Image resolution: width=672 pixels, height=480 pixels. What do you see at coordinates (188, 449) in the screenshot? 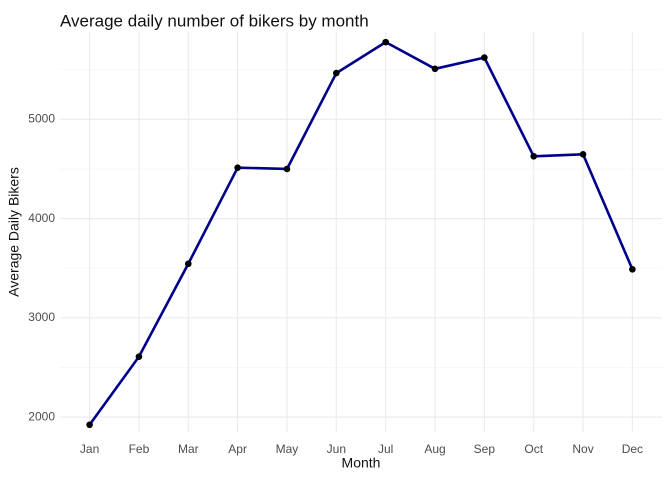
I see `x-tick-label: Mar` at bounding box center [188, 449].